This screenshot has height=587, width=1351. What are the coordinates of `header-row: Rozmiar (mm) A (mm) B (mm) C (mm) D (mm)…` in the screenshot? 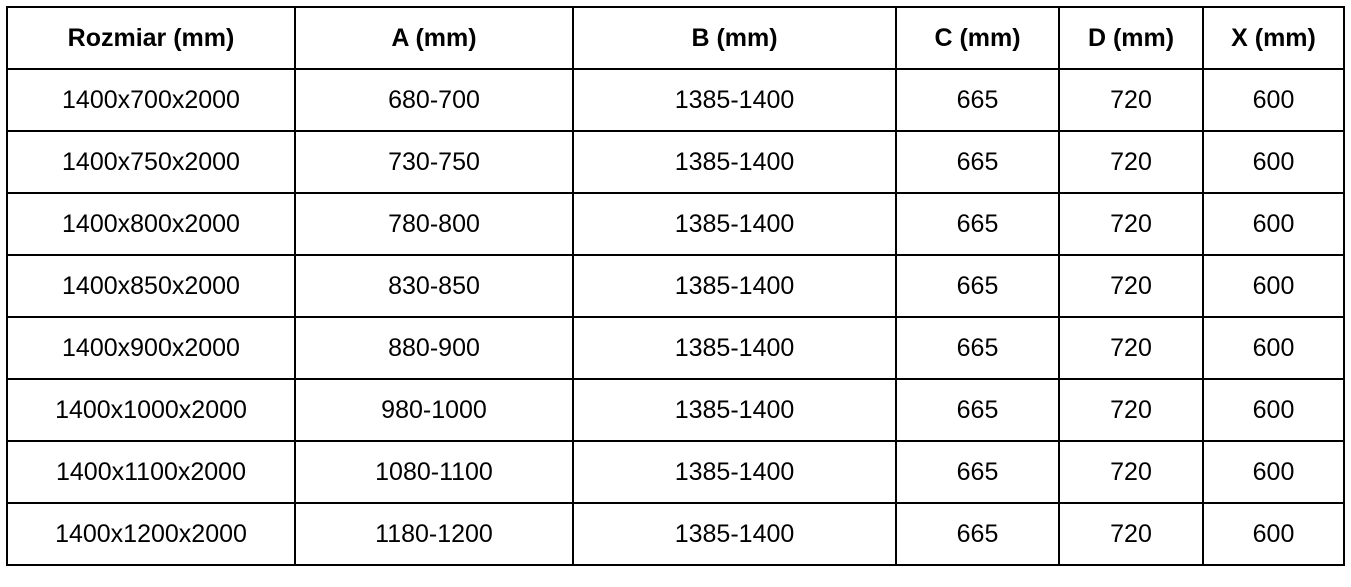 It's located at (675, 38).